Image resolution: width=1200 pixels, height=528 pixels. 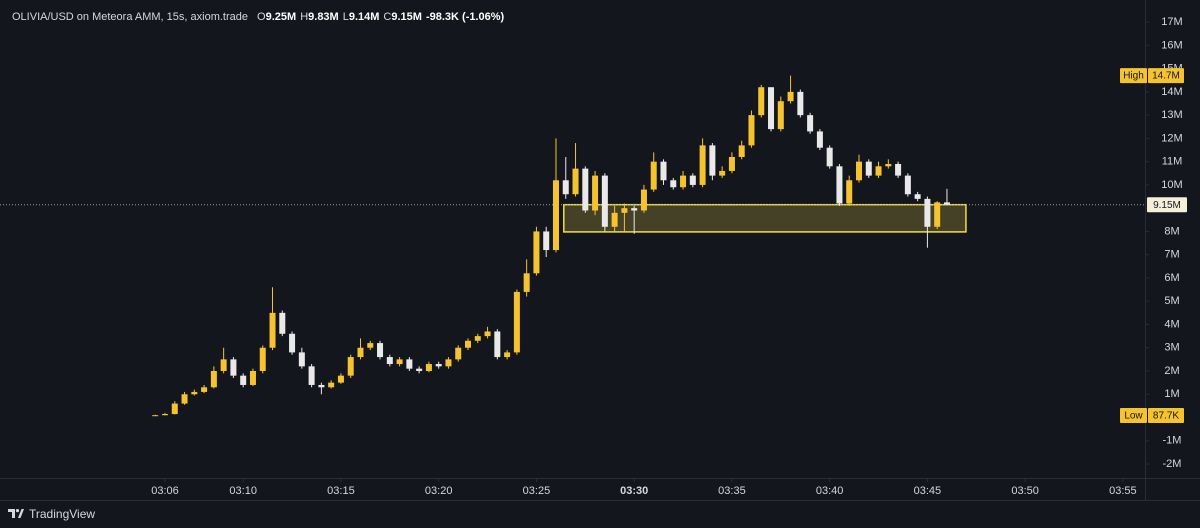 What do you see at coordinates (406, 17) in the screenshot?
I see `ohlc-value: 9.15M` at bounding box center [406, 17].